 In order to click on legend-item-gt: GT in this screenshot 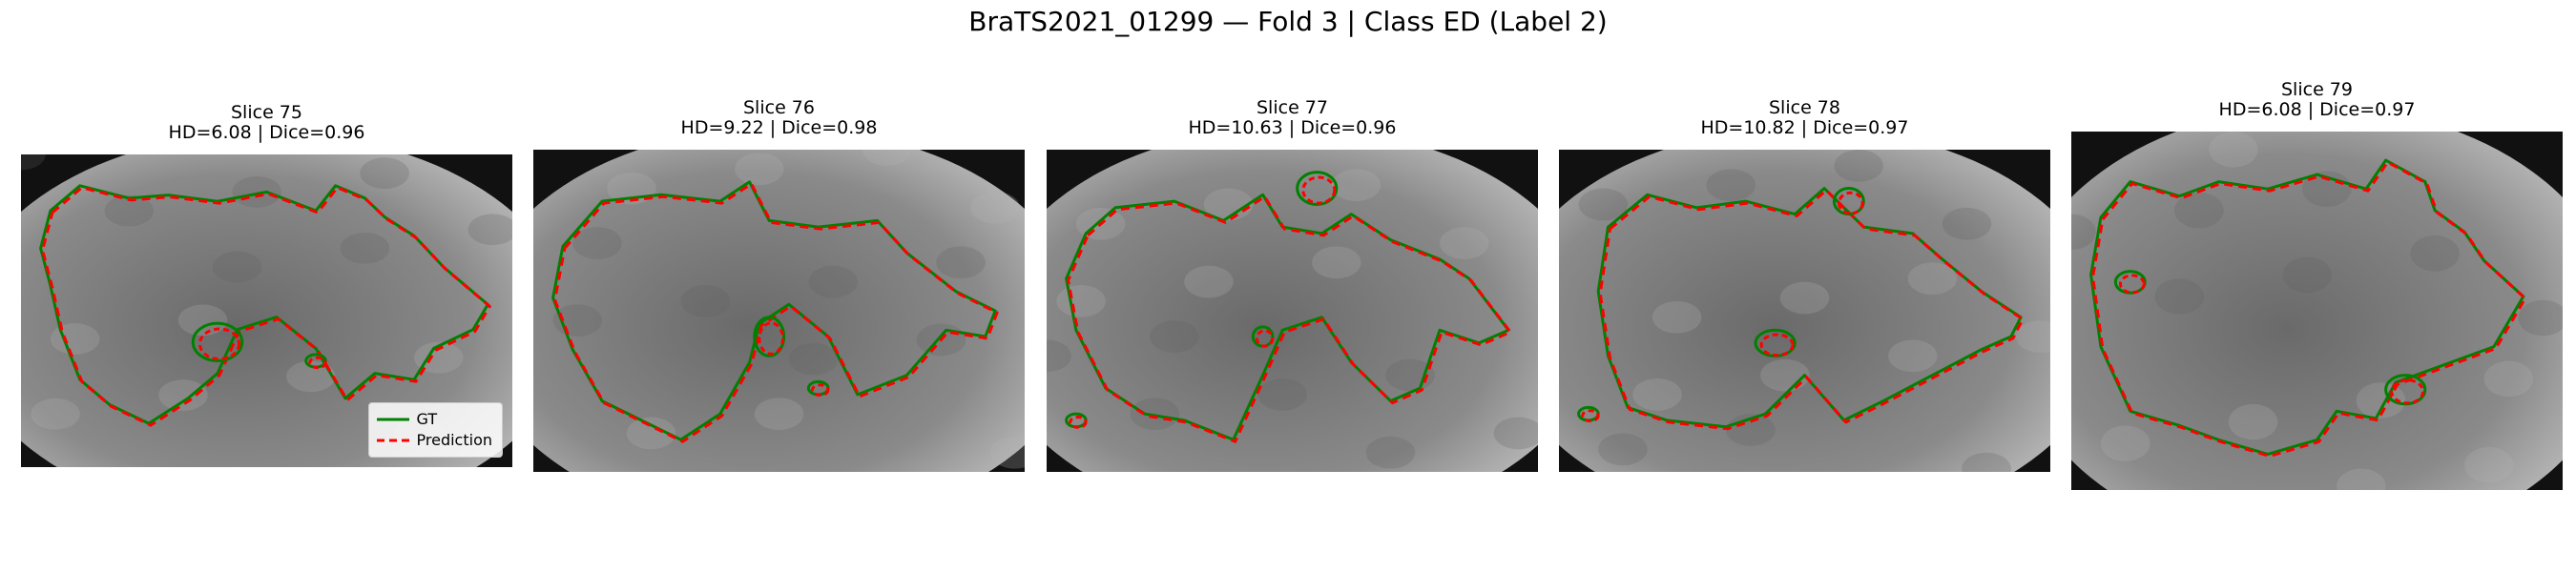, I will do `click(434, 419)`.